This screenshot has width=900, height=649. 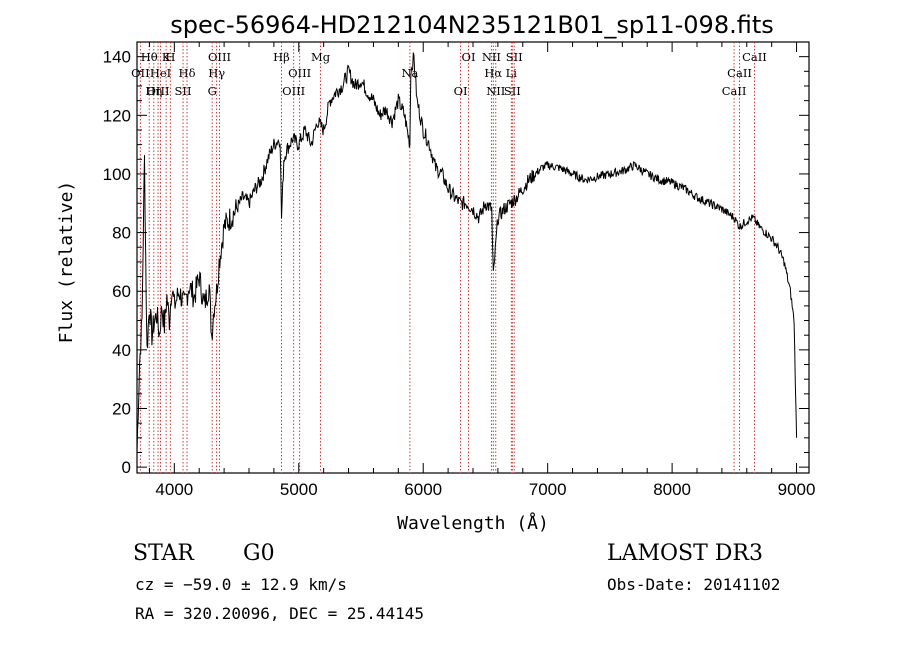 I want to click on object-class: STAR, so click(x=164, y=553).